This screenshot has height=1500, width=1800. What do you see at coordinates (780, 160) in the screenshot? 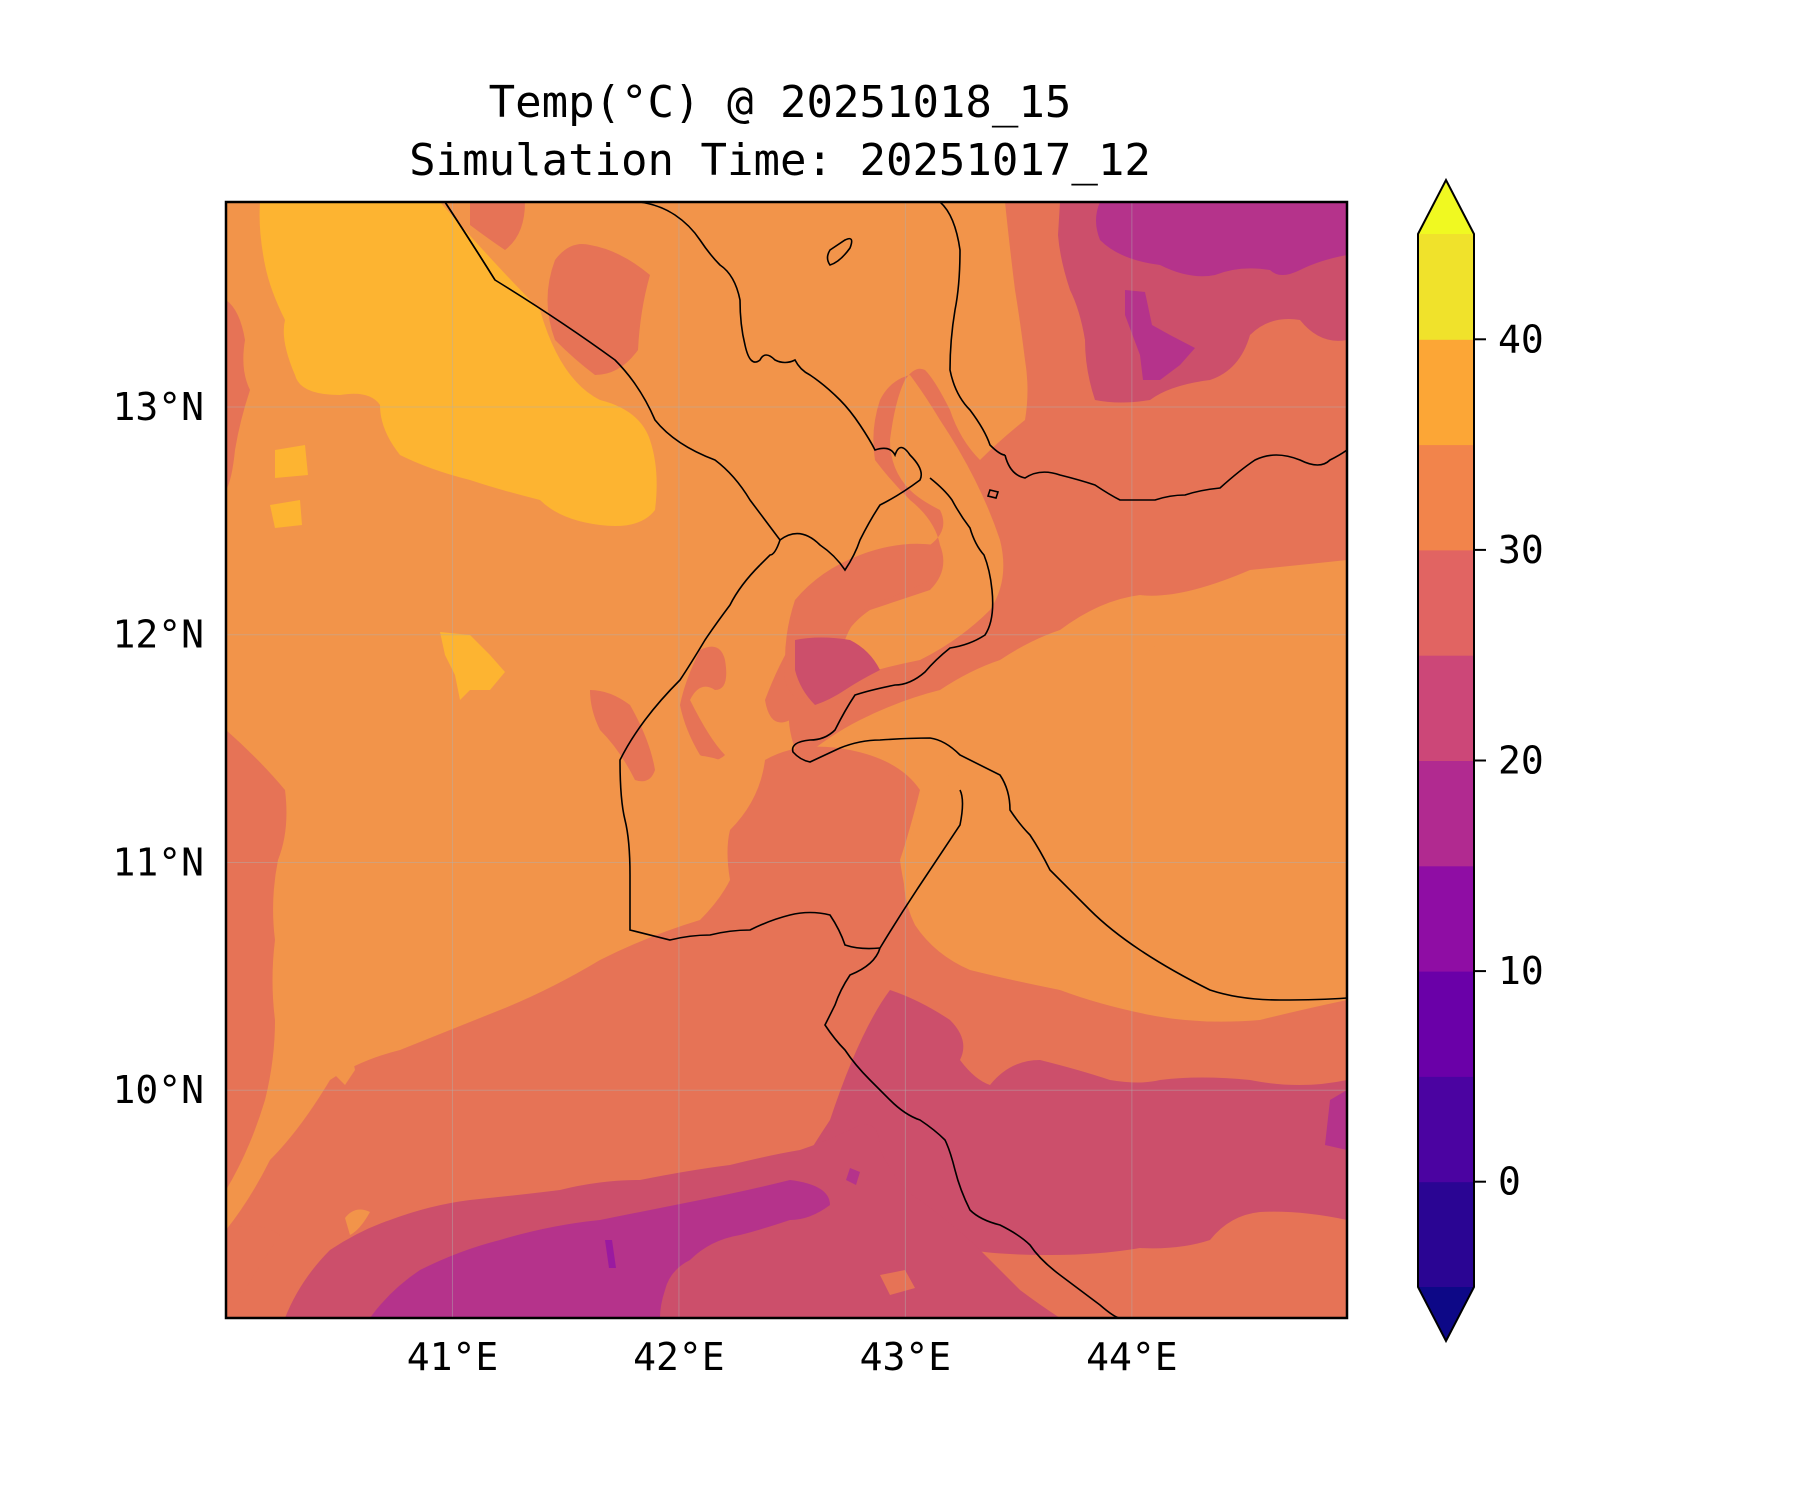
I see `title-line-2: Simulation Time: 20251017_12` at bounding box center [780, 160].